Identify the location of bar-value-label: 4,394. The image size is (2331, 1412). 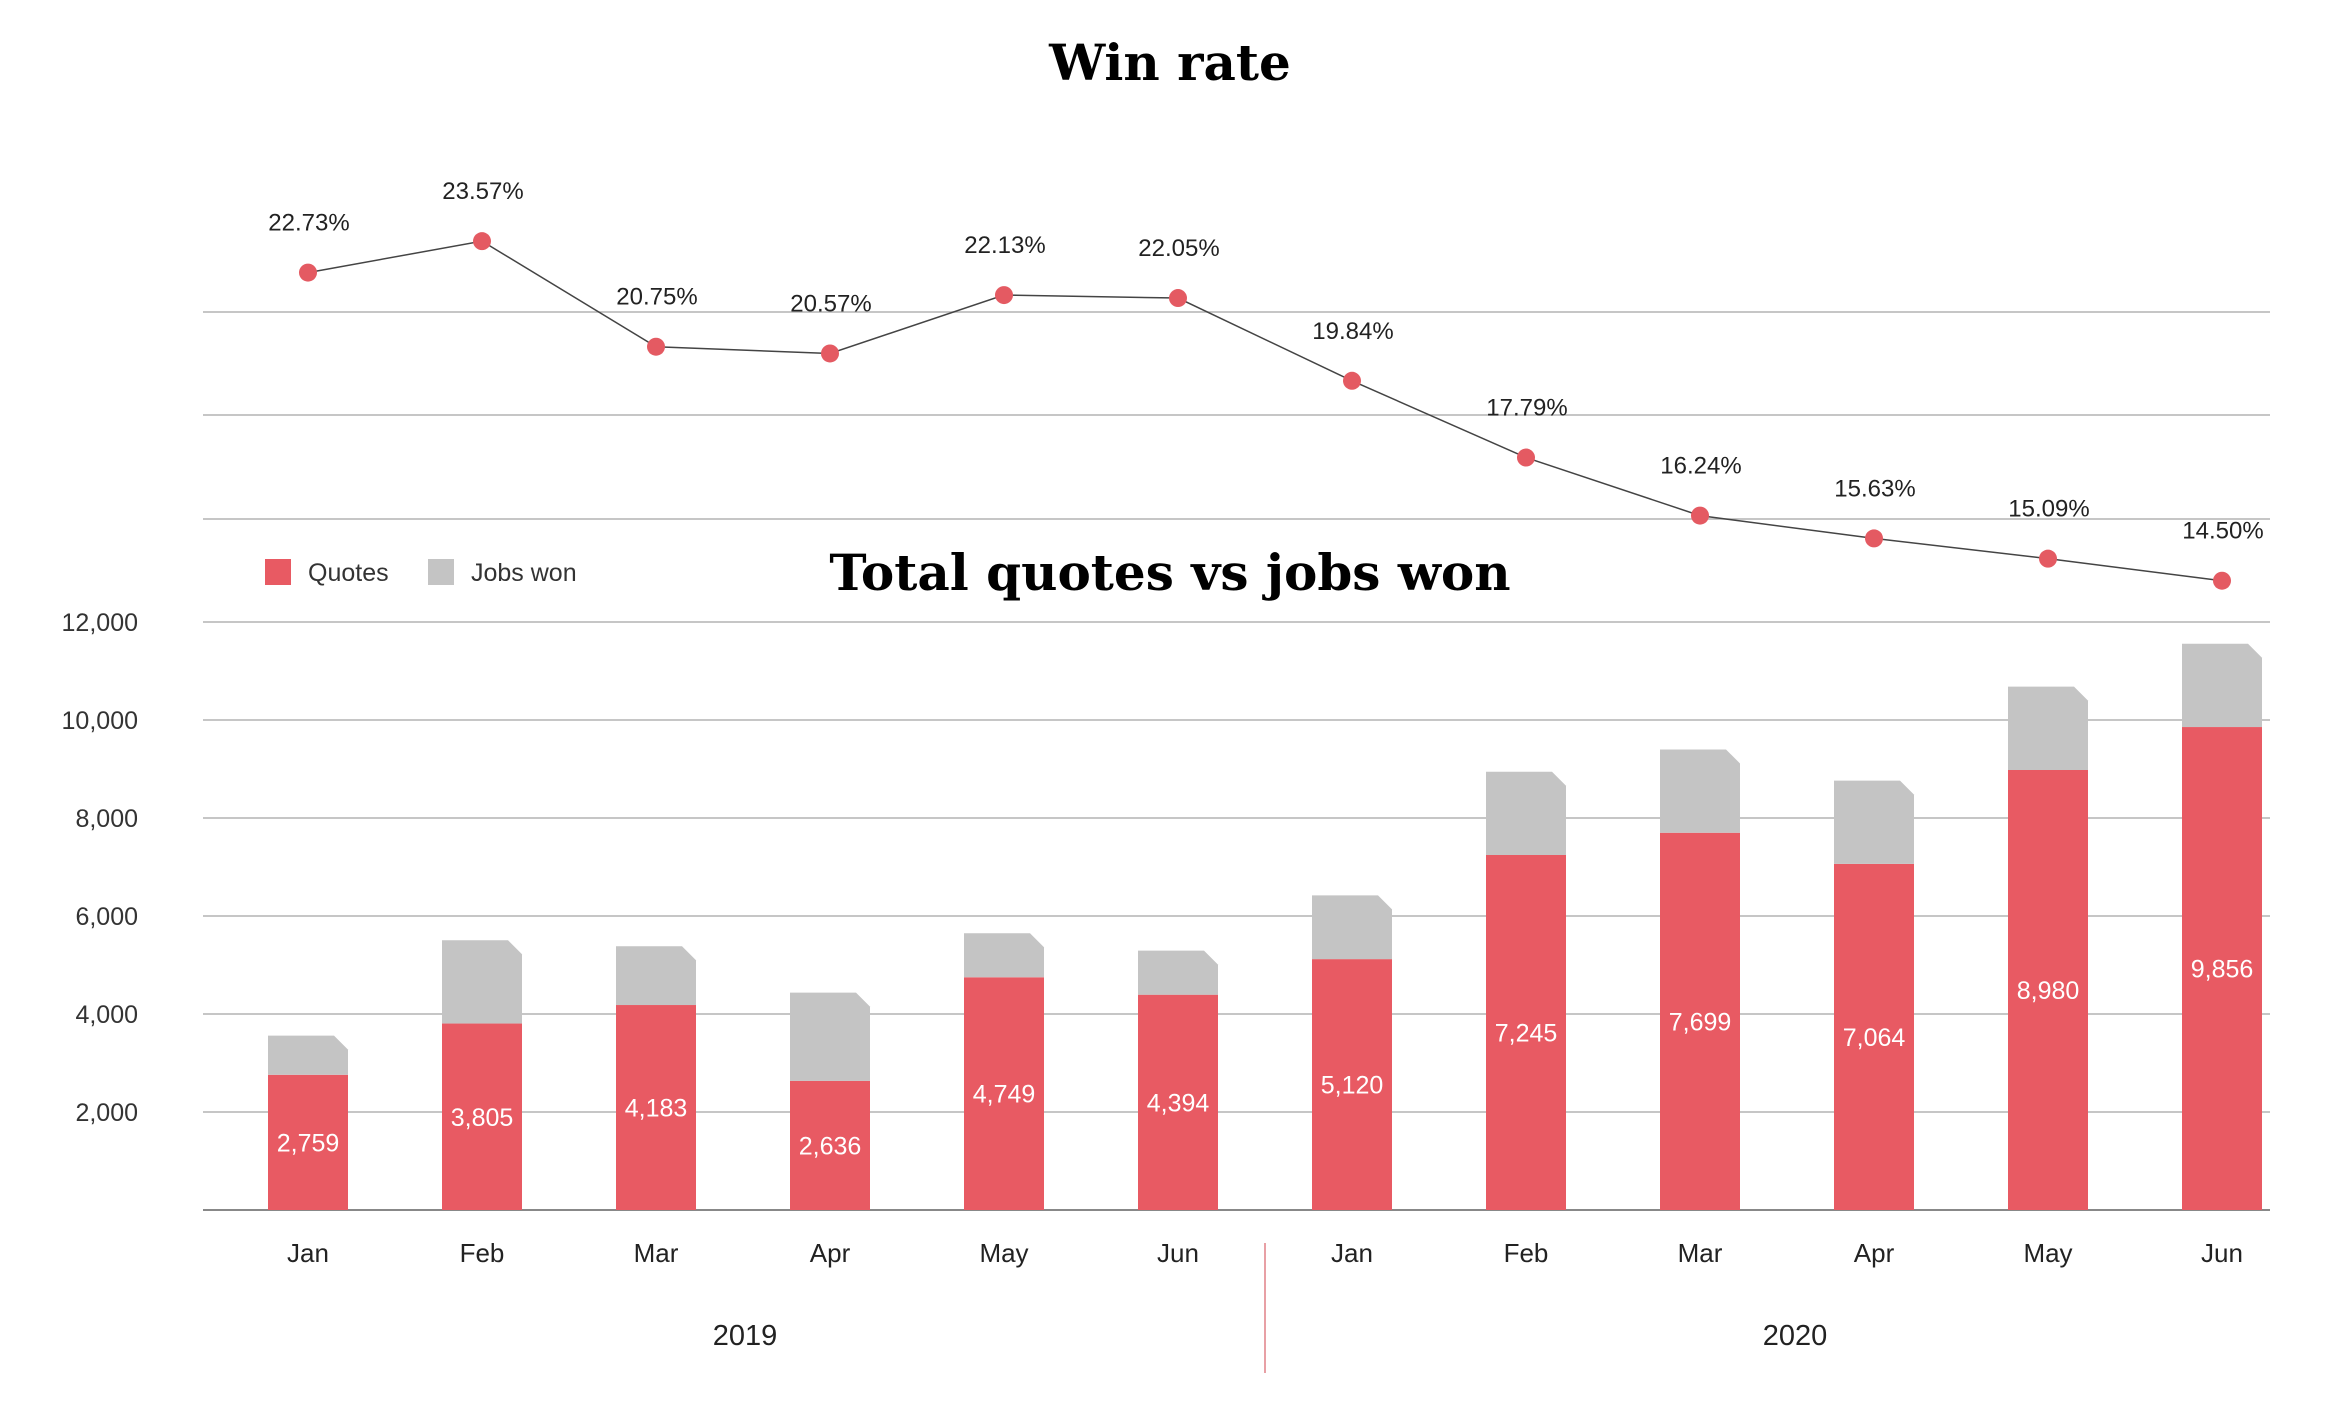
(1178, 1103).